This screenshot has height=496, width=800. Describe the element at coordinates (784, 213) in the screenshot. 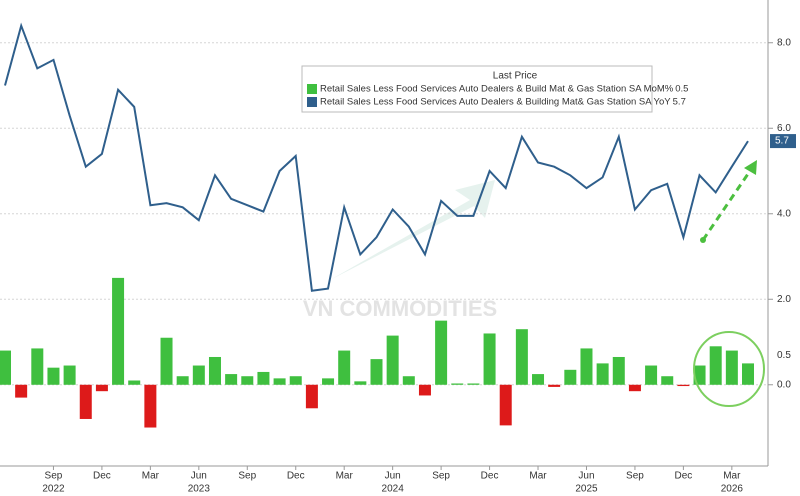

I see `y-tick-label: 4.0` at that location.